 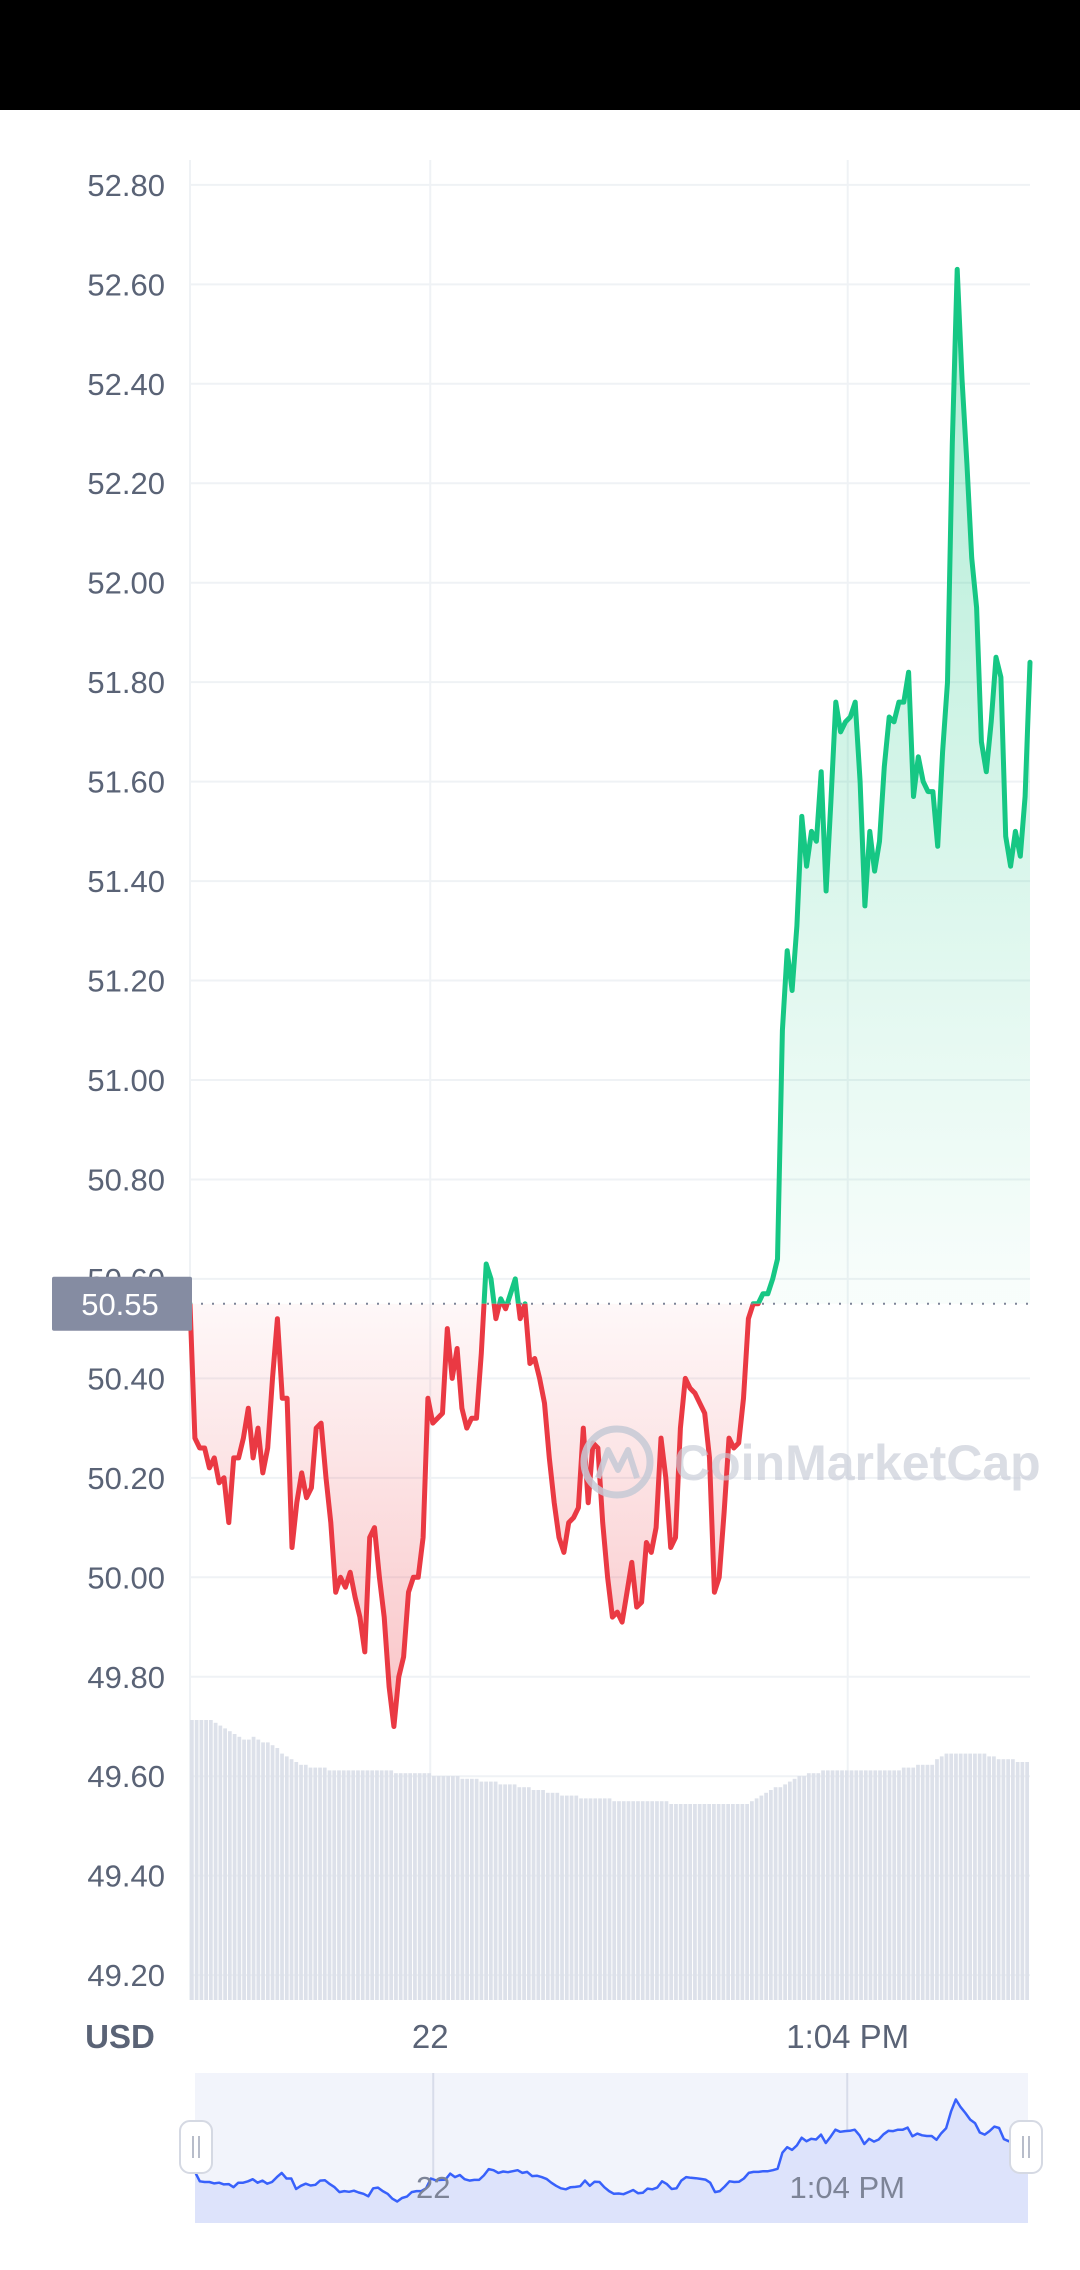 I want to click on navigator-left-handle, so click(x=196, y=2147).